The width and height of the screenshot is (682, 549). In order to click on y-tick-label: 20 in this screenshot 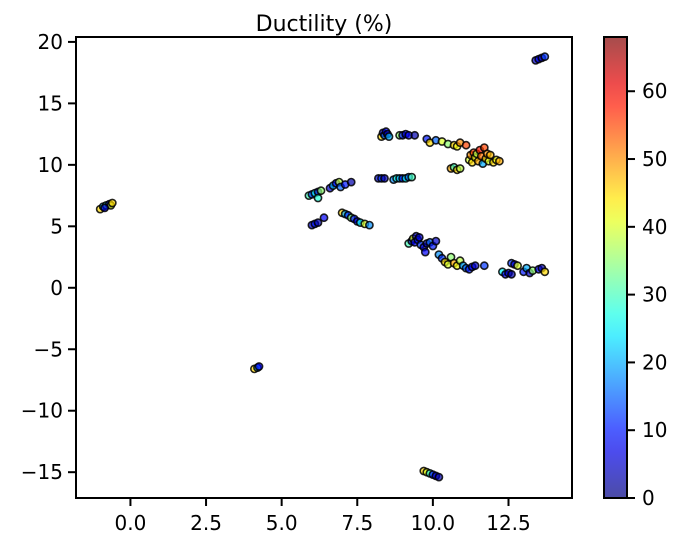, I will do `click(50, 42)`.